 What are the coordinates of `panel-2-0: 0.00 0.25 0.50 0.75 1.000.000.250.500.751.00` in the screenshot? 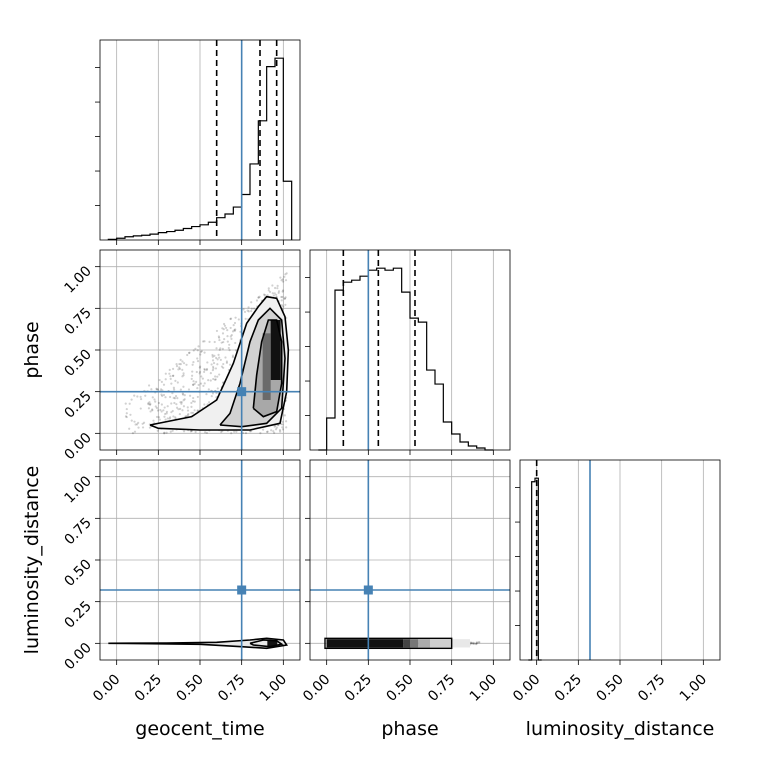 It's located at (181, 582).